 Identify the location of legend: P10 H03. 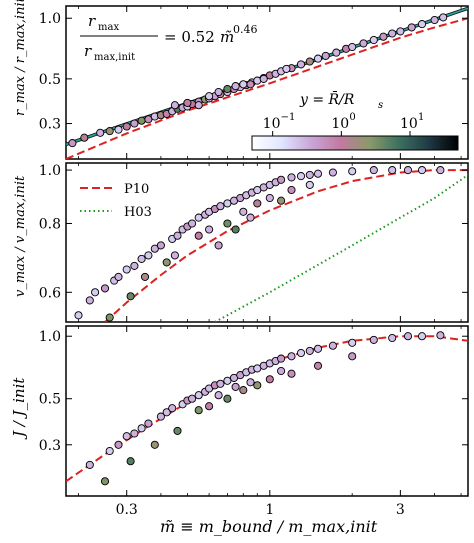
(116, 201).